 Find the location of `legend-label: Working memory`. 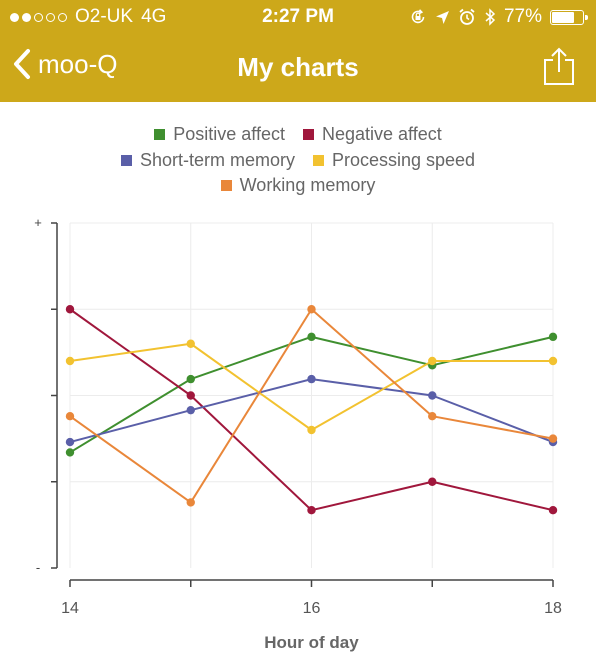

legend-label: Working memory is located at coordinates (307, 185).